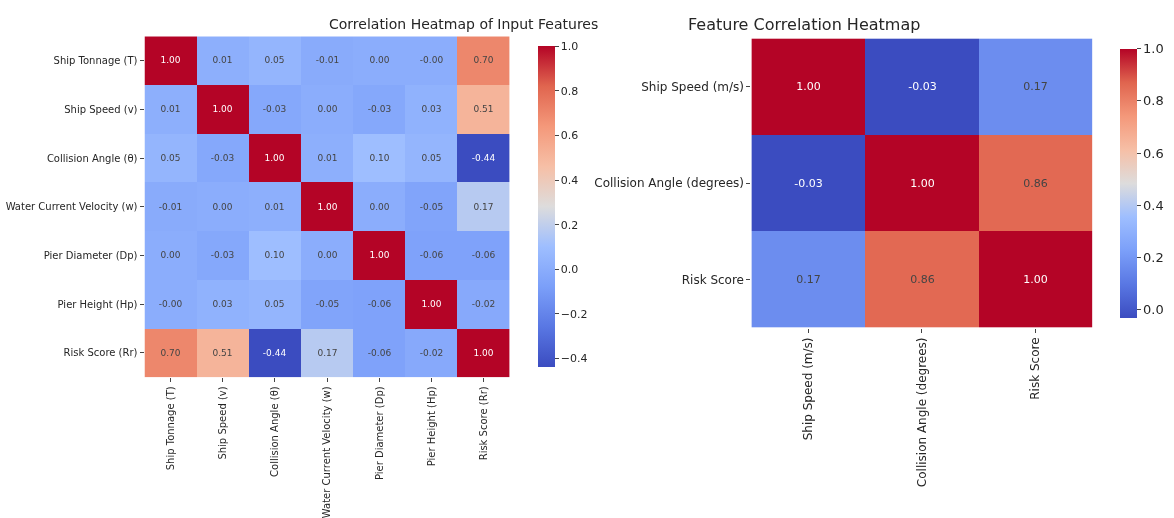 The height and width of the screenshot is (518, 1174). I want to click on y-tick-label: Pier Diameter (Dp), so click(90, 256).